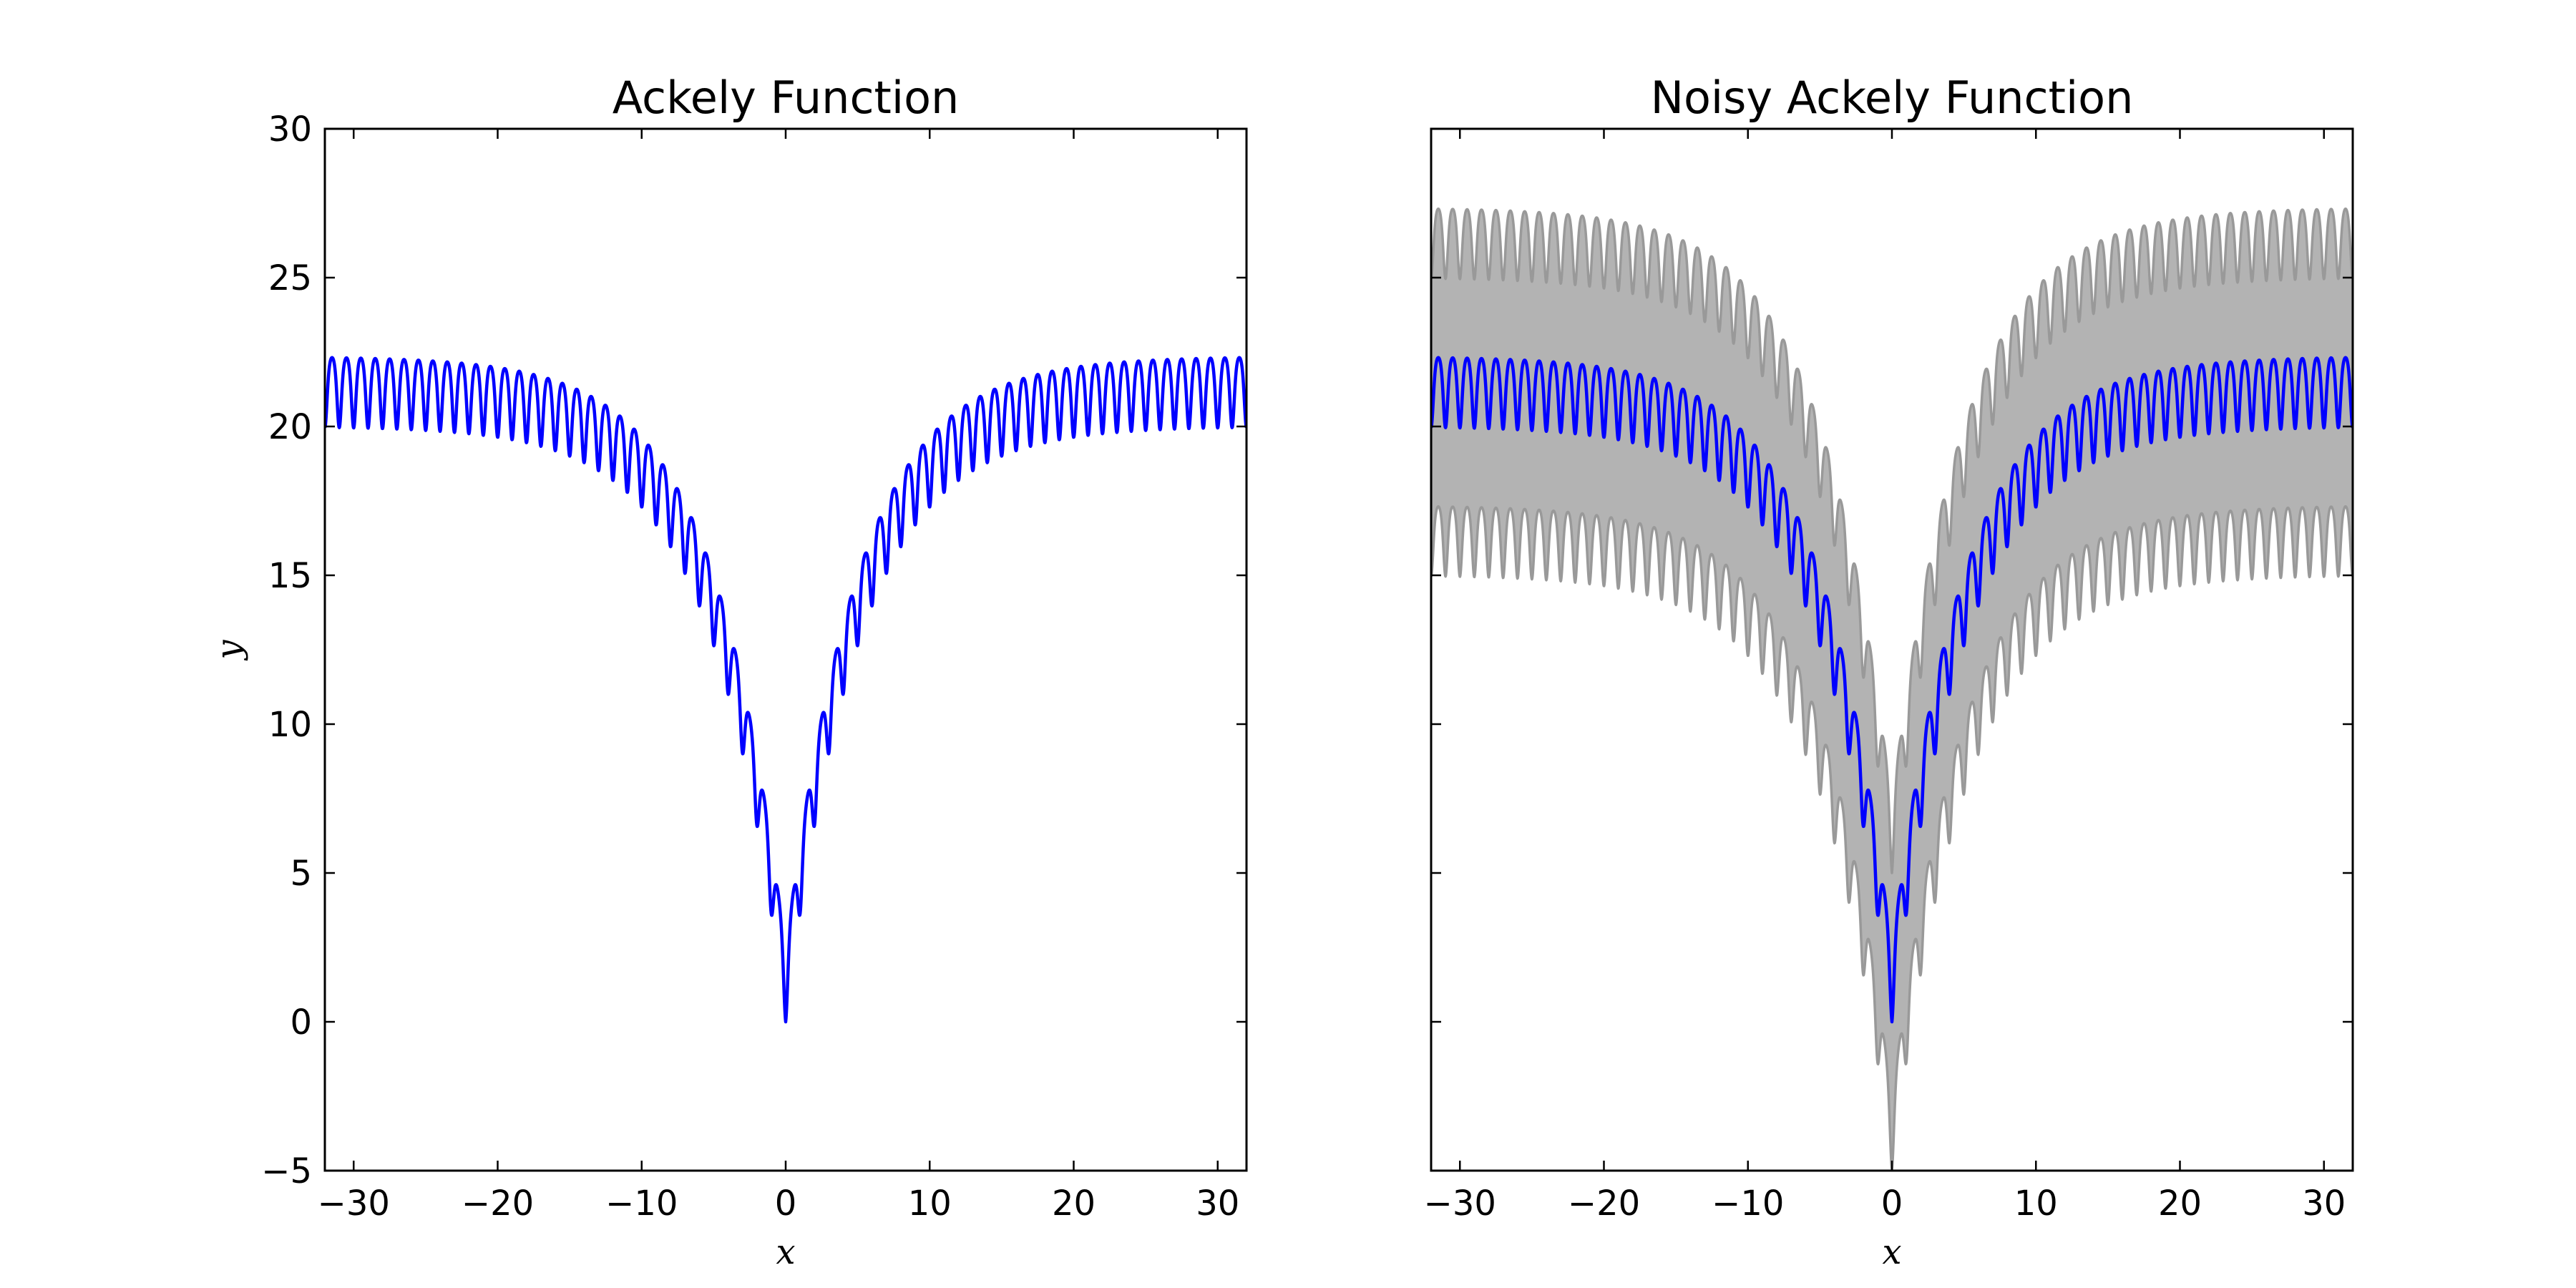 The height and width of the screenshot is (1288, 2576). Describe the element at coordinates (1074, 1204) in the screenshot. I see `ackley-x-tick-label: 20` at that location.